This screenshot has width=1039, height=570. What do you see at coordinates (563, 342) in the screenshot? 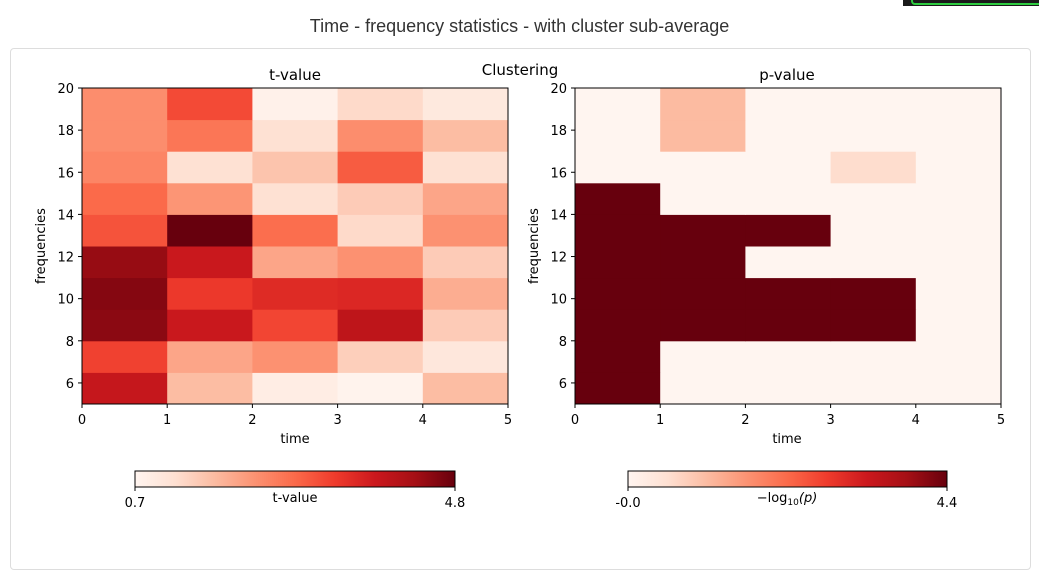
I see `p-value-y-tick-label: 8` at bounding box center [563, 342].